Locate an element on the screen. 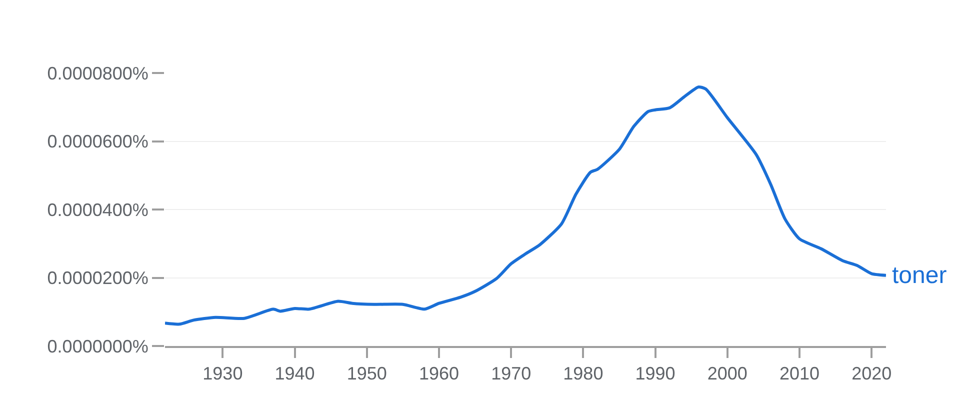  x-tick-label: 2020 is located at coordinates (872, 374).